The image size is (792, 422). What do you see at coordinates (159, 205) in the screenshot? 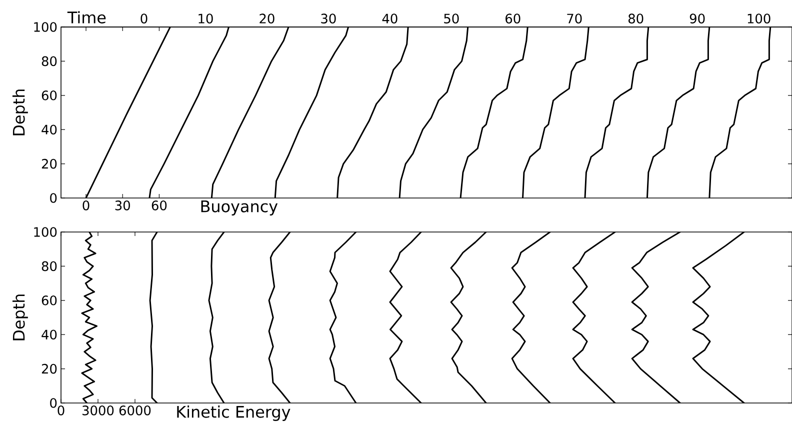
I see `x-tick-label: 60` at bounding box center [159, 205].